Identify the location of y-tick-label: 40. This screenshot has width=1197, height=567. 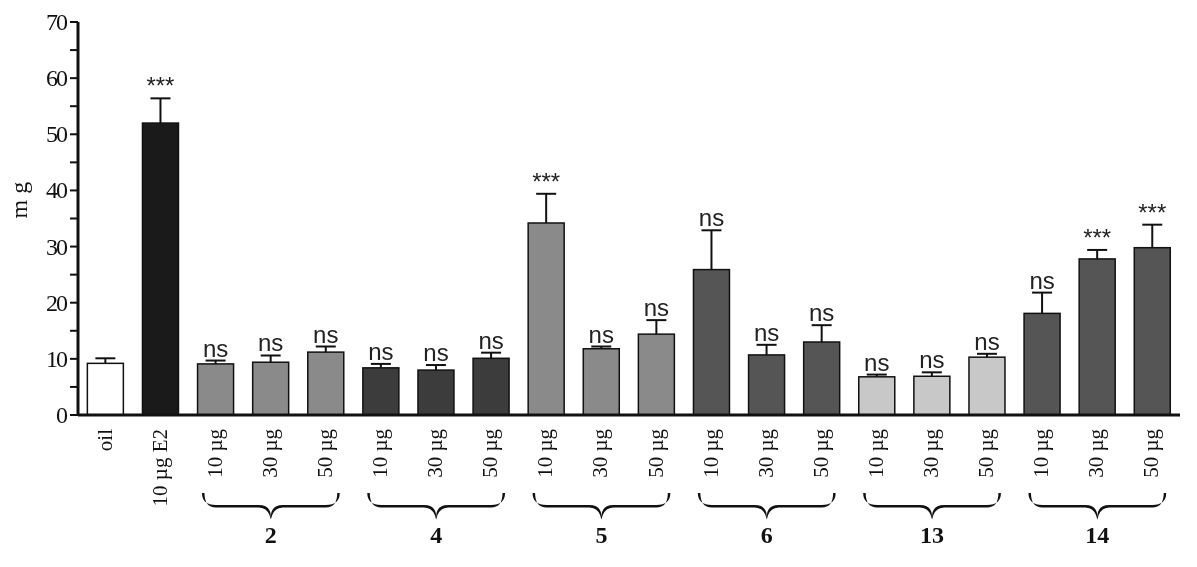
(57, 190).